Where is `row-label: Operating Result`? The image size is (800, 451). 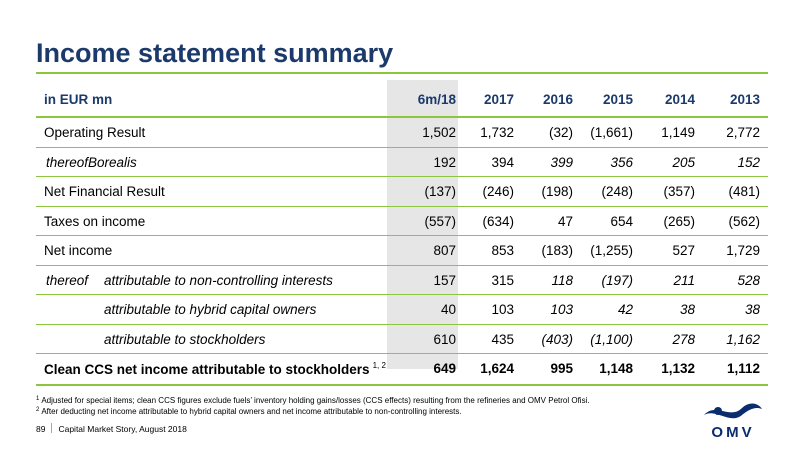 row-label: Operating Result is located at coordinates (95, 132).